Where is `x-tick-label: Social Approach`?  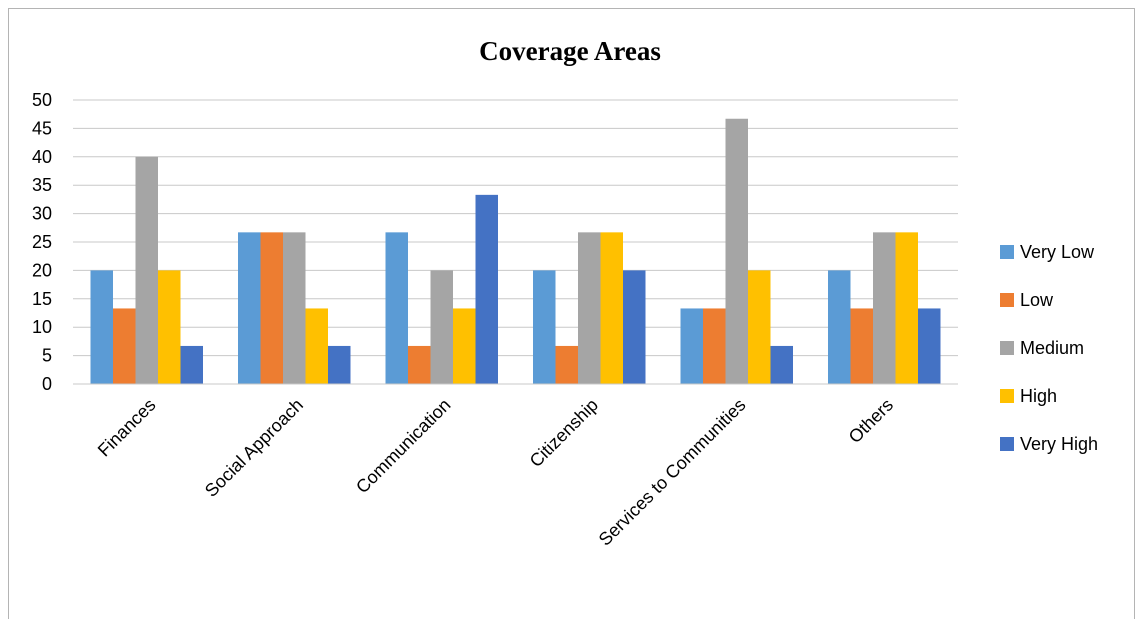 x-tick-label: Social Approach is located at coordinates (254, 448).